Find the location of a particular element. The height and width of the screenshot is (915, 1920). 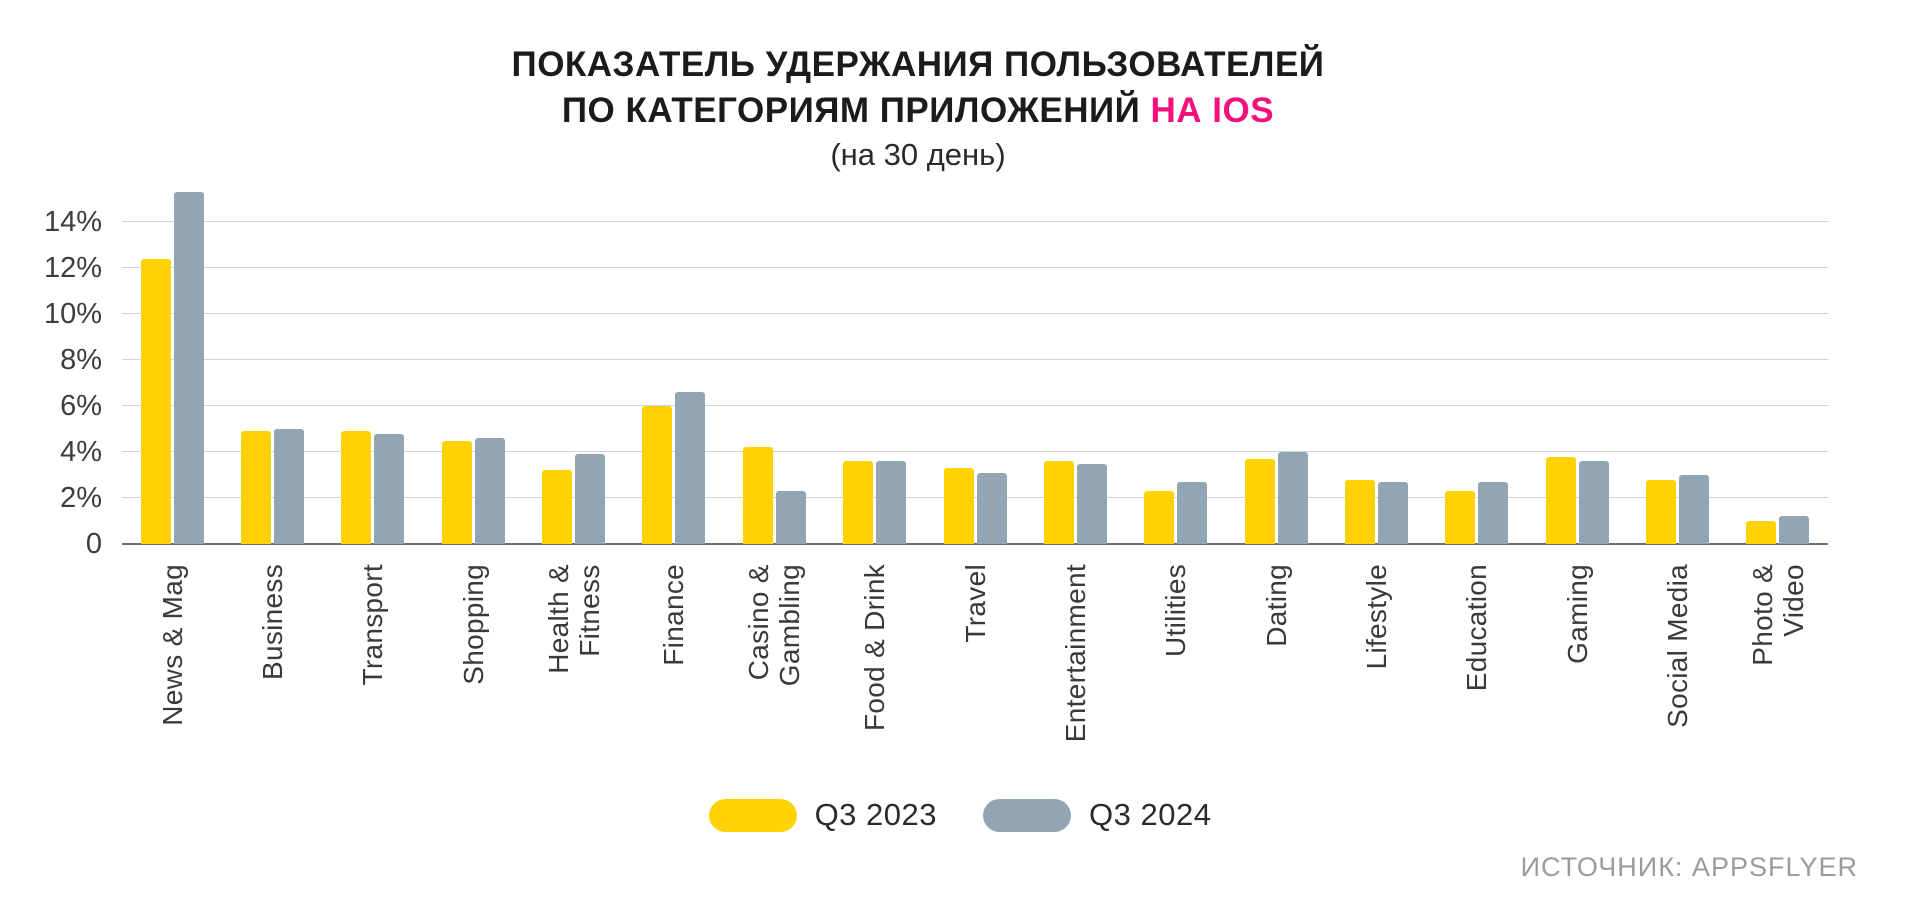

y-tick-label: 6% is located at coordinates (81, 406).